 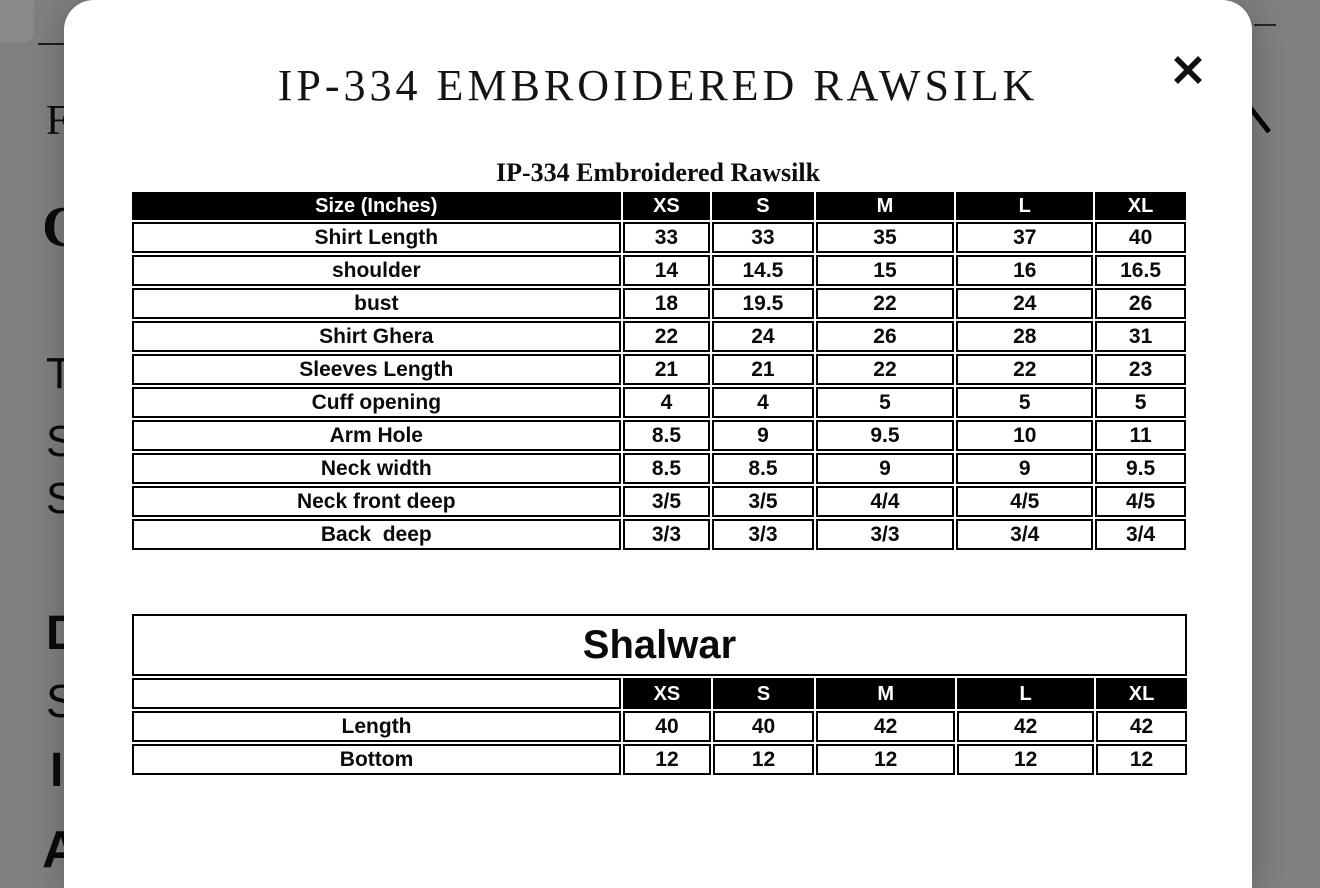 I want to click on table-row: bust 18 19.5 22 24 26, so click(x=659, y=303).